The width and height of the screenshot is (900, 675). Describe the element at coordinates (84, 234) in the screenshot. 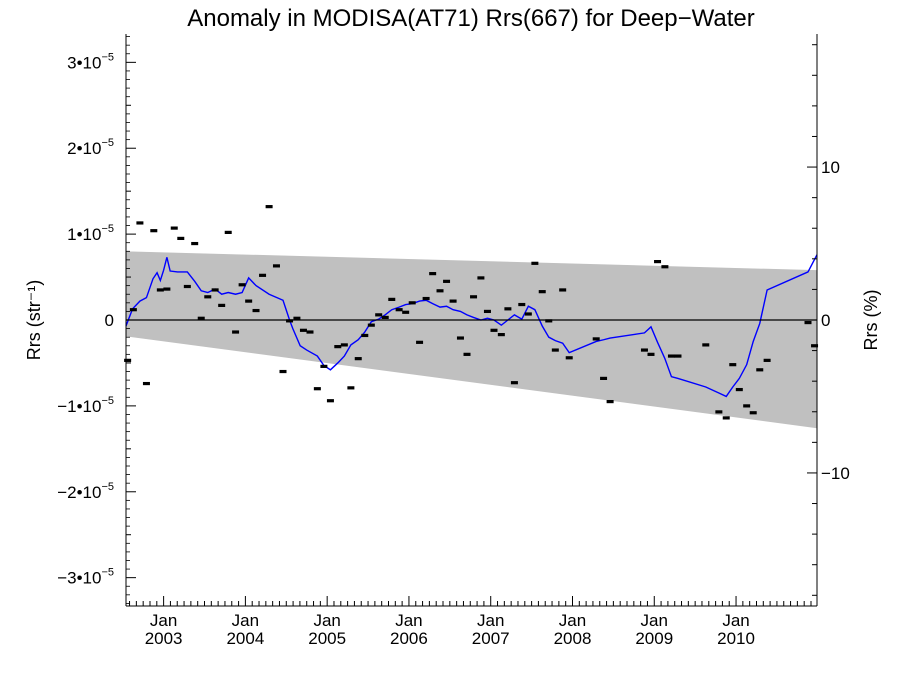

I see `y-tick-mantissa: 1•10` at that location.